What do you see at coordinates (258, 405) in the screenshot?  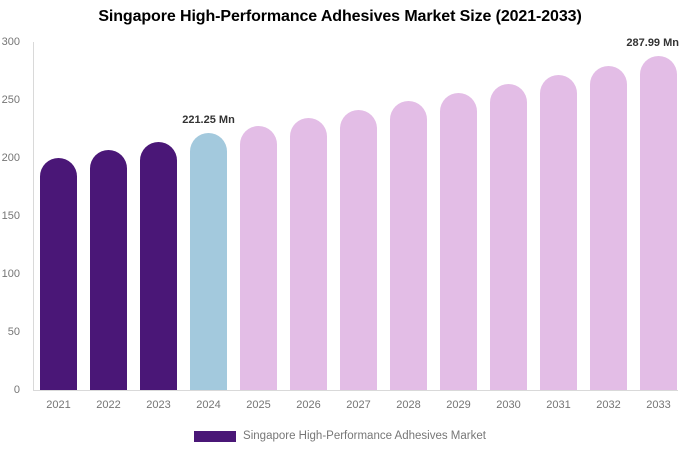 I see `x-tick-label-2025: 2025` at bounding box center [258, 405].